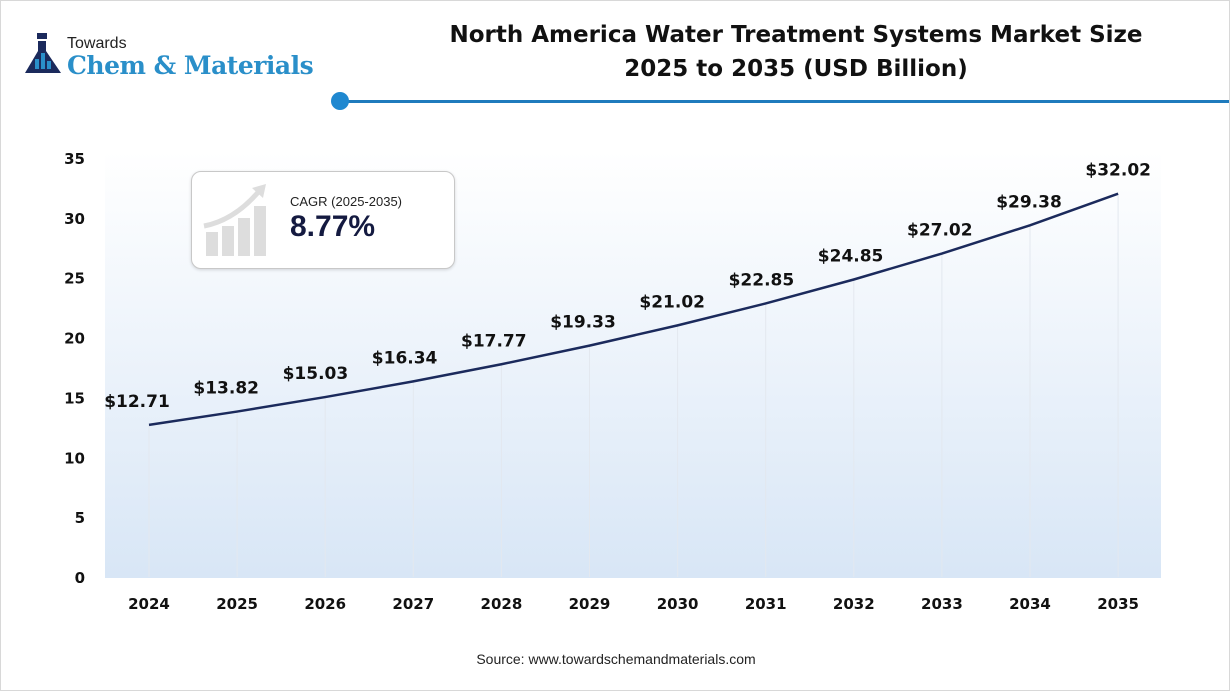 This screenshot has width=1230, height=691. Describe the element at coordinates (1029, 202) in the screenshot. I see `data-label: $29.38` at that location.